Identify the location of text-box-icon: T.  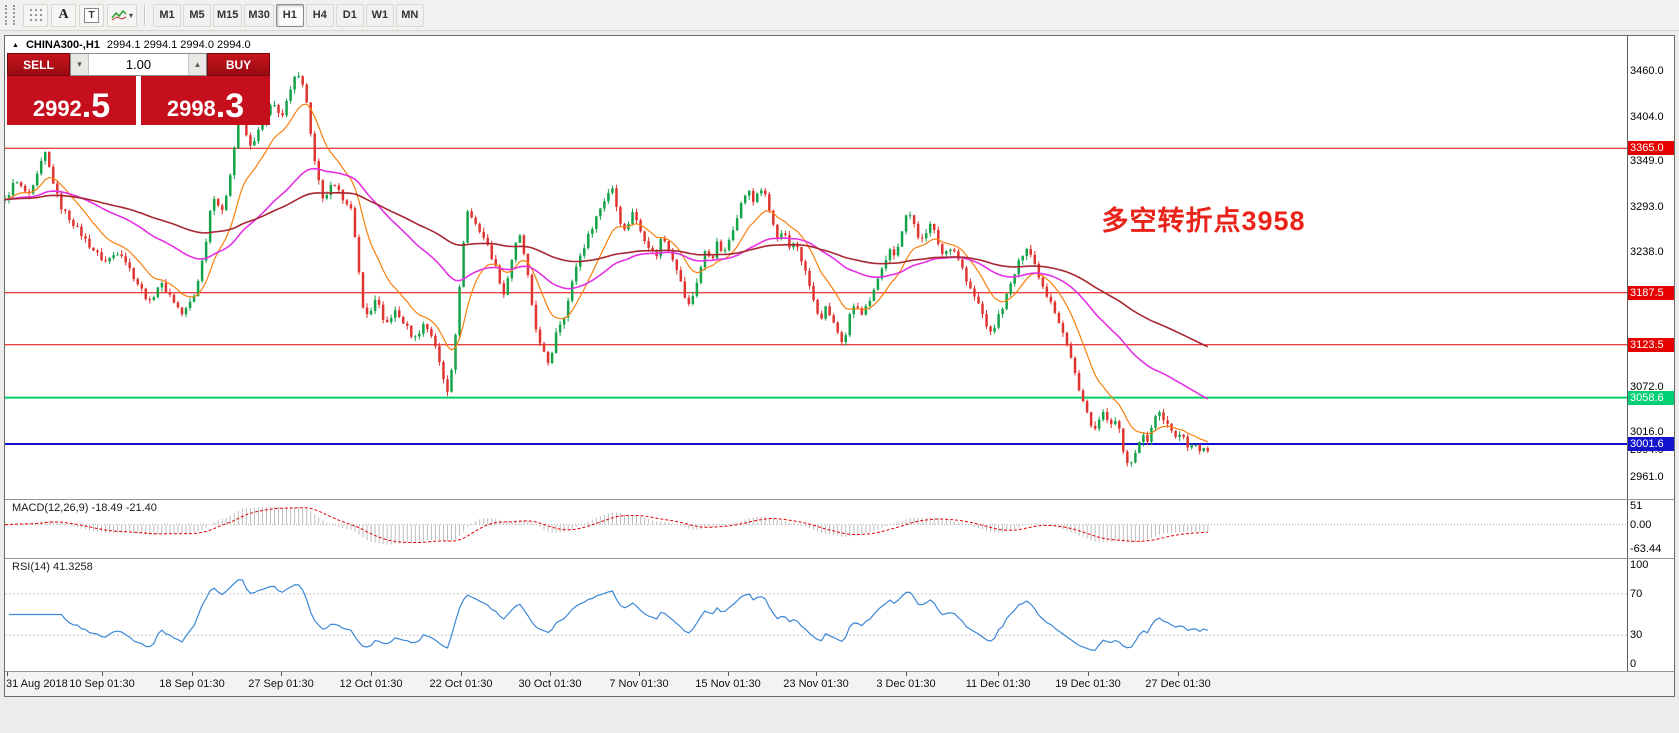
(91, 15).